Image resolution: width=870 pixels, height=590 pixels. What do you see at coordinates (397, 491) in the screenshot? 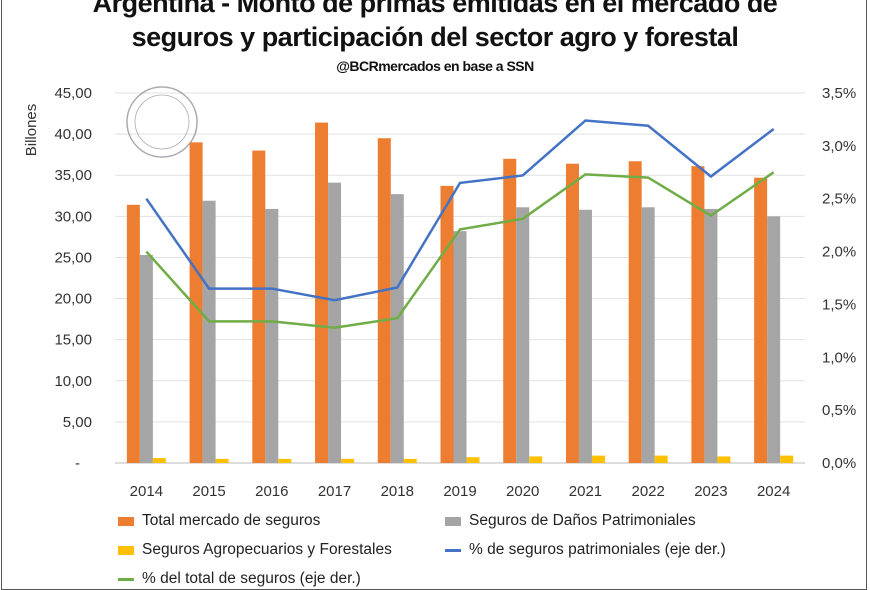
I see `x-tick-label: 2018` at bounding box center [397, 491].